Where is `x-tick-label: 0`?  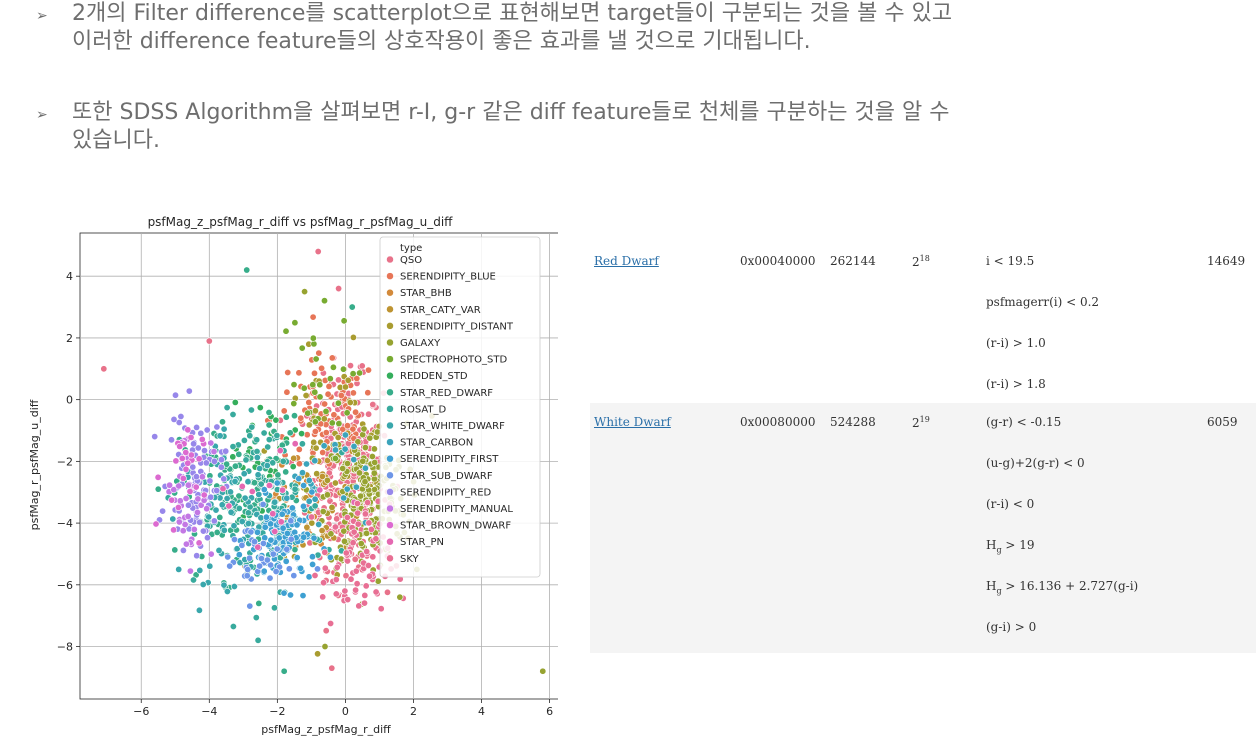 x-tick-label: 0 is located at coordinates (345, 711).